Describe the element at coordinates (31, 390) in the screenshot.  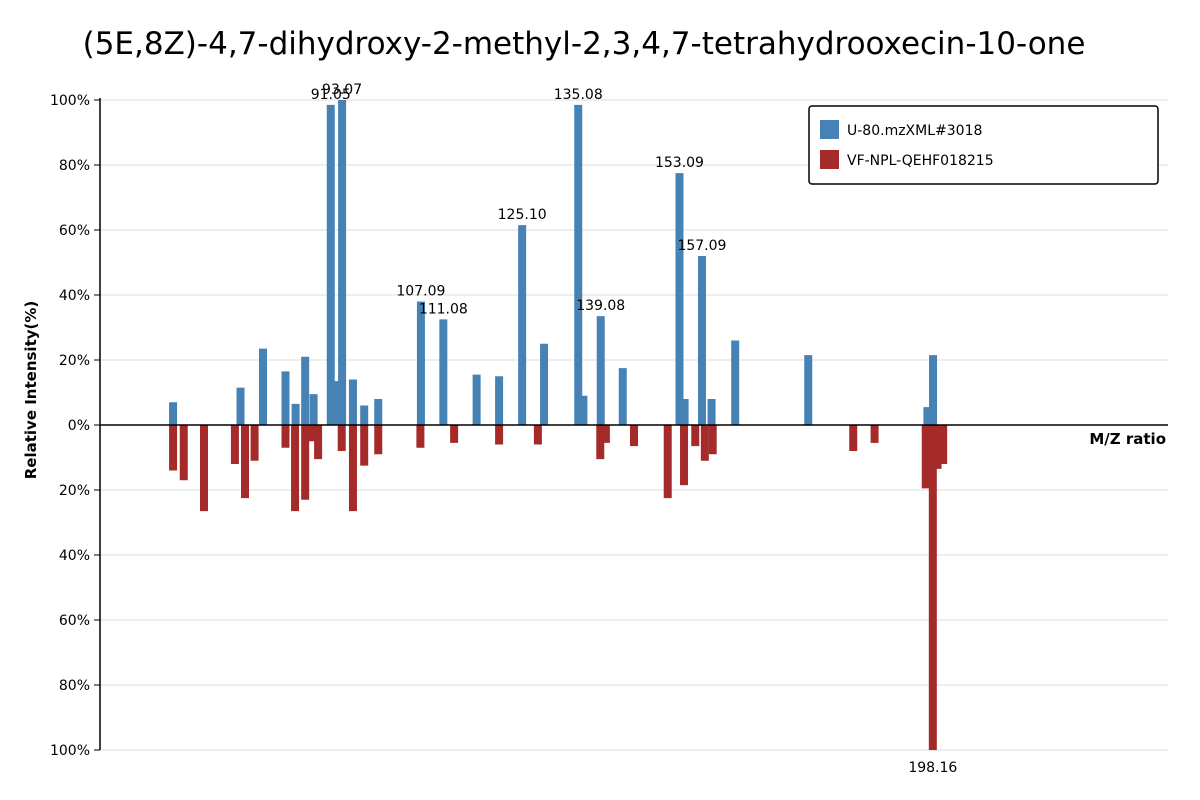
I see `y-axis-label: Relative Intensity(%)` at that location.